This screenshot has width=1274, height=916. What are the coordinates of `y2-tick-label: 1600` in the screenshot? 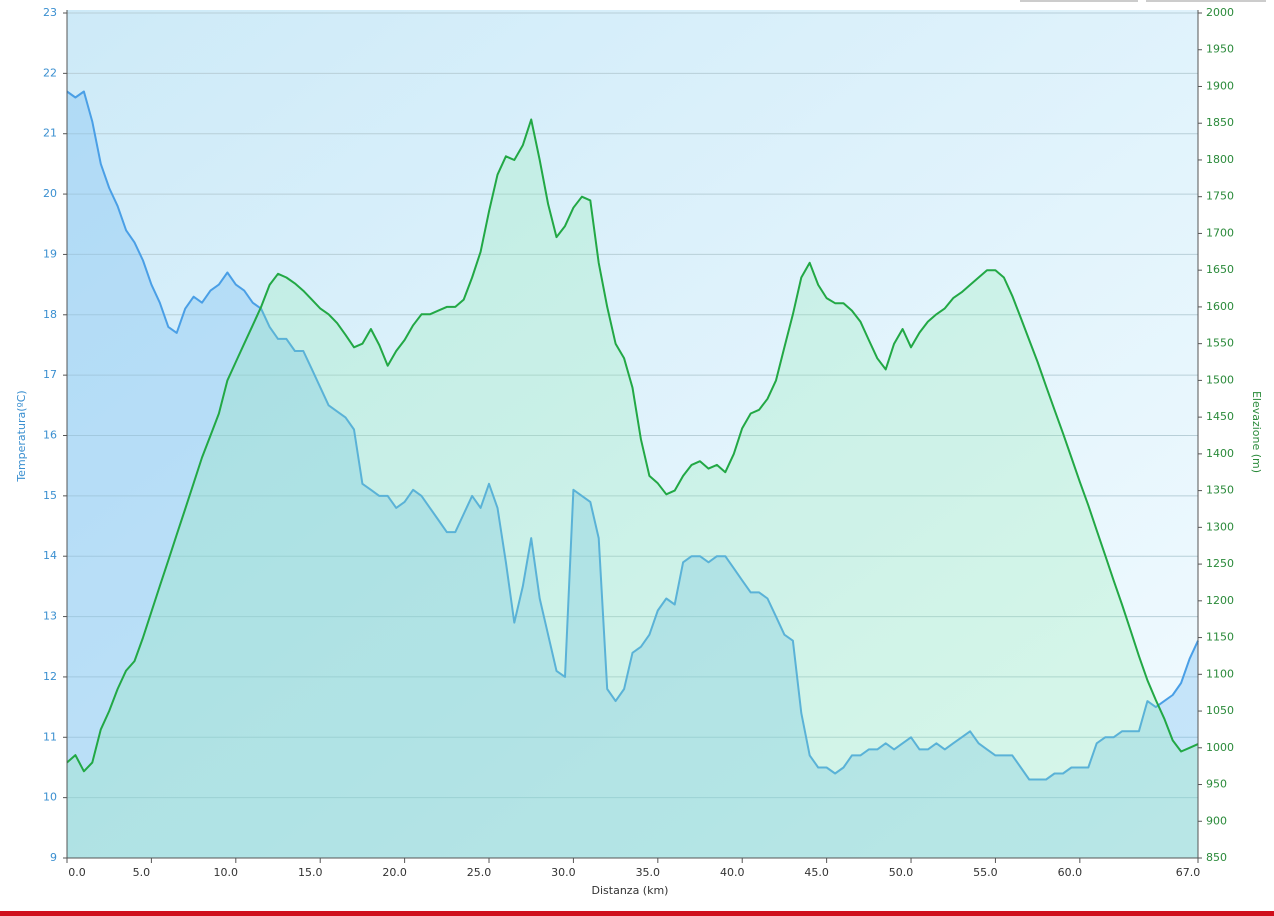 It's located at (1220, 306).